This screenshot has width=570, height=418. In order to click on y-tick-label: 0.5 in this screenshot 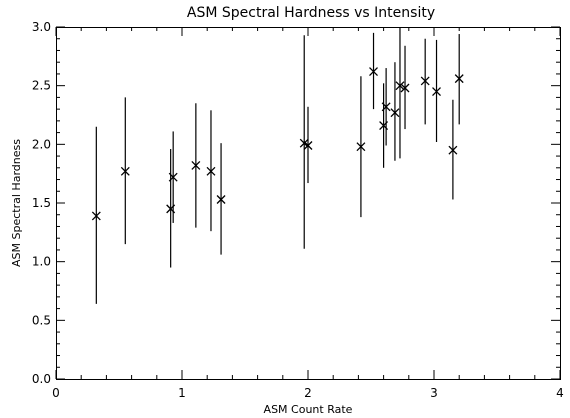, I will do `click(41, 320)`.